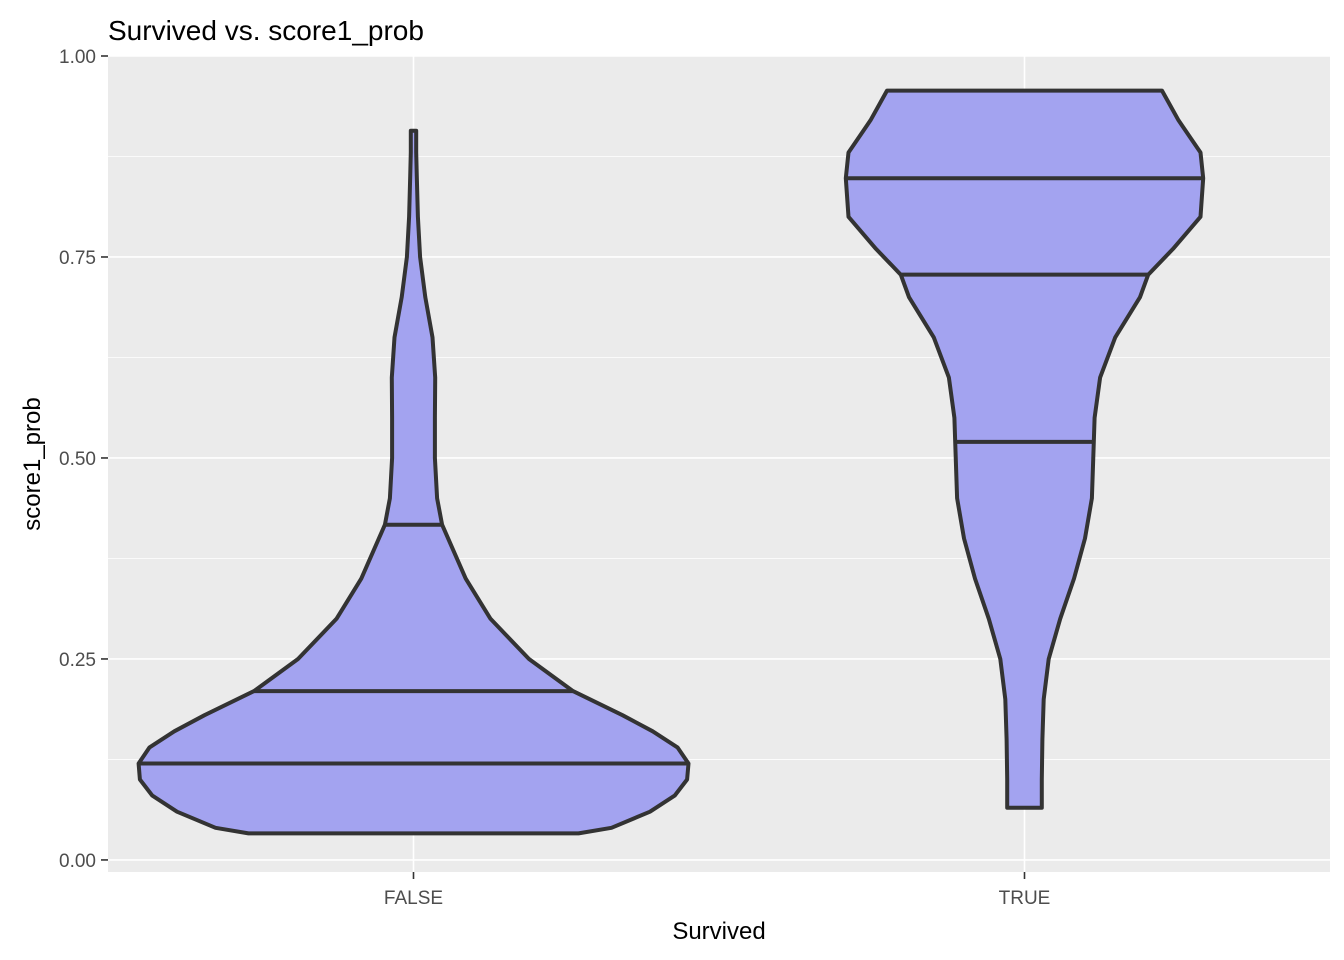 The height and width of the screenshot is (960, 1344). What do you see at coordinates (718, 931) in the screenshot?
I see `x-axis-title: Survived` at bounding box center [718, 931].